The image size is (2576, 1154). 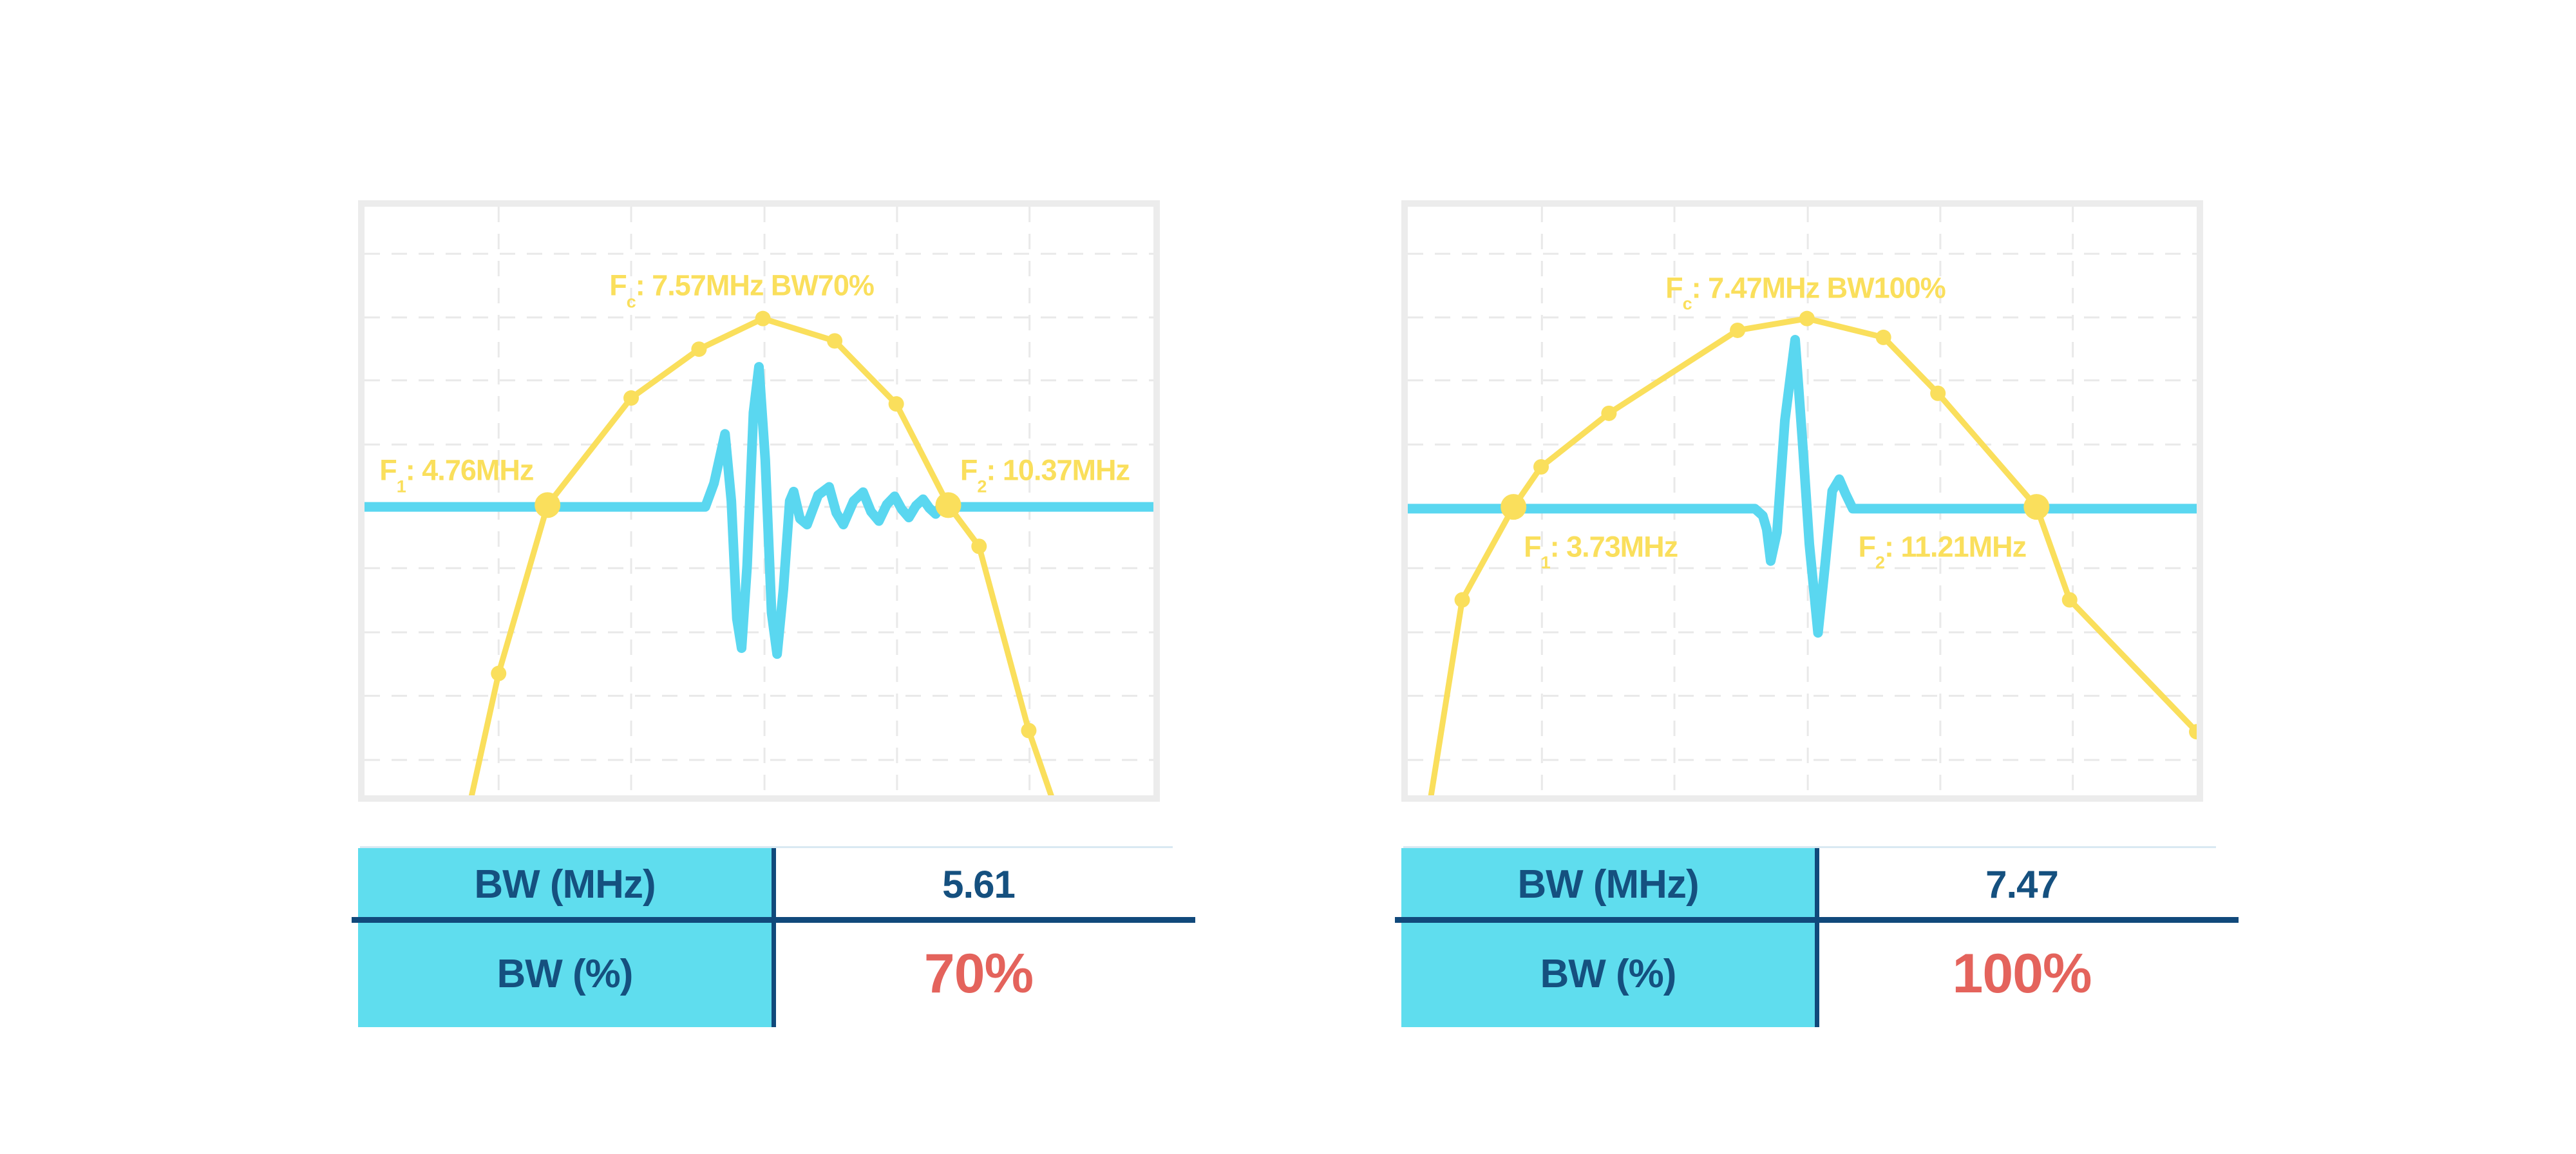 I want to click on table-value-bw-mhz: 7.47, so click(x=2022, y=884).